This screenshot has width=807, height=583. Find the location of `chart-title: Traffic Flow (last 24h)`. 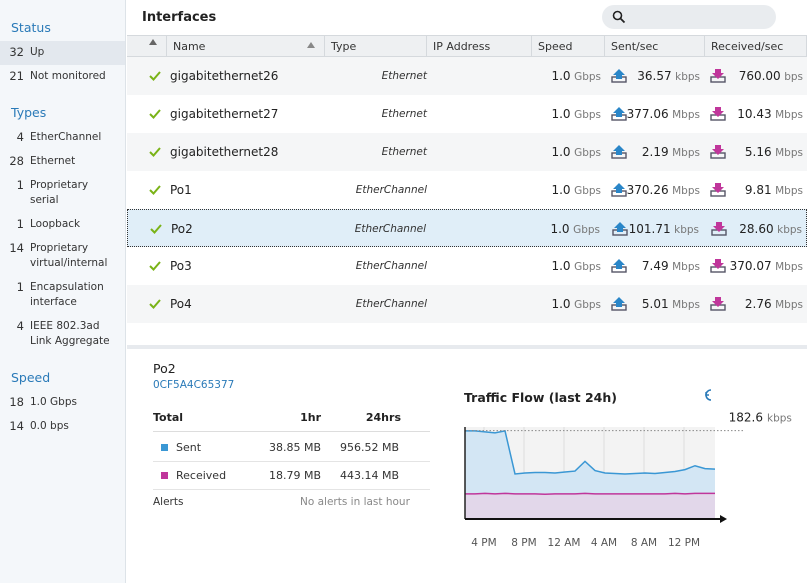

chart-title: Traffic Flow (last 24h) is located at coordinates (540, 397).